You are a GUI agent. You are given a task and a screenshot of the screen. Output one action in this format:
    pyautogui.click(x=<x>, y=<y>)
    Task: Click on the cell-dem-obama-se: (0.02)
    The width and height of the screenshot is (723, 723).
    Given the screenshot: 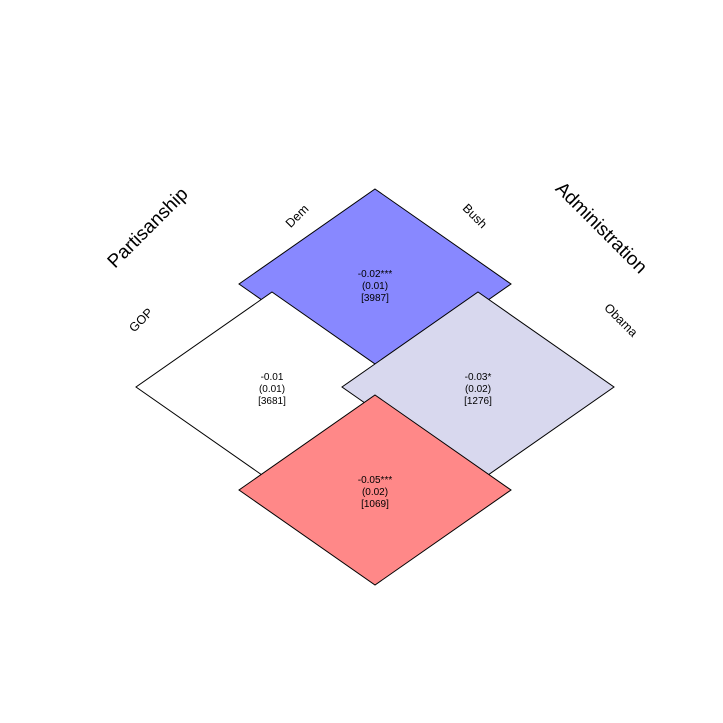 What is the action you would take?
    pyautogui.click(x=478, y=389)
    